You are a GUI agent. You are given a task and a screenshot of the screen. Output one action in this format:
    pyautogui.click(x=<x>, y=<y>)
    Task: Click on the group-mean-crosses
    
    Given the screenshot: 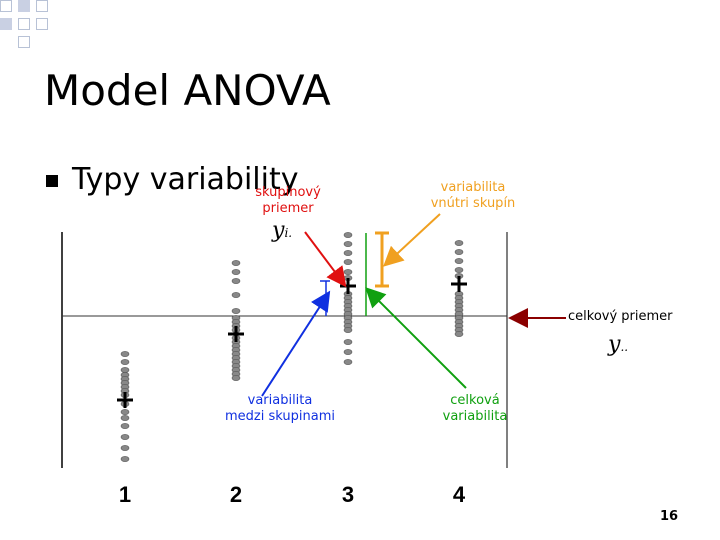 What is the action you would take?
    pyautogui.click(x=292, y=342)
    